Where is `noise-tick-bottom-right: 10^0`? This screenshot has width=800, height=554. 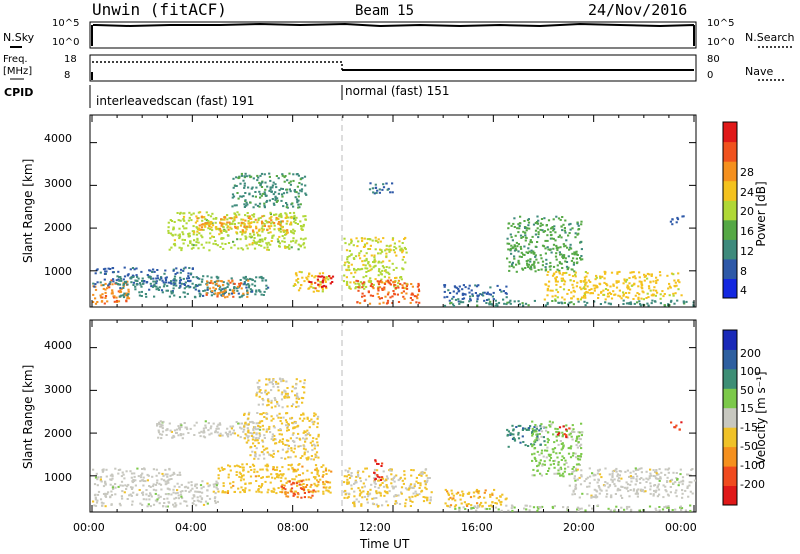 noise-tick-bottom-right: 10^0 is located at coordinates (721, 42).